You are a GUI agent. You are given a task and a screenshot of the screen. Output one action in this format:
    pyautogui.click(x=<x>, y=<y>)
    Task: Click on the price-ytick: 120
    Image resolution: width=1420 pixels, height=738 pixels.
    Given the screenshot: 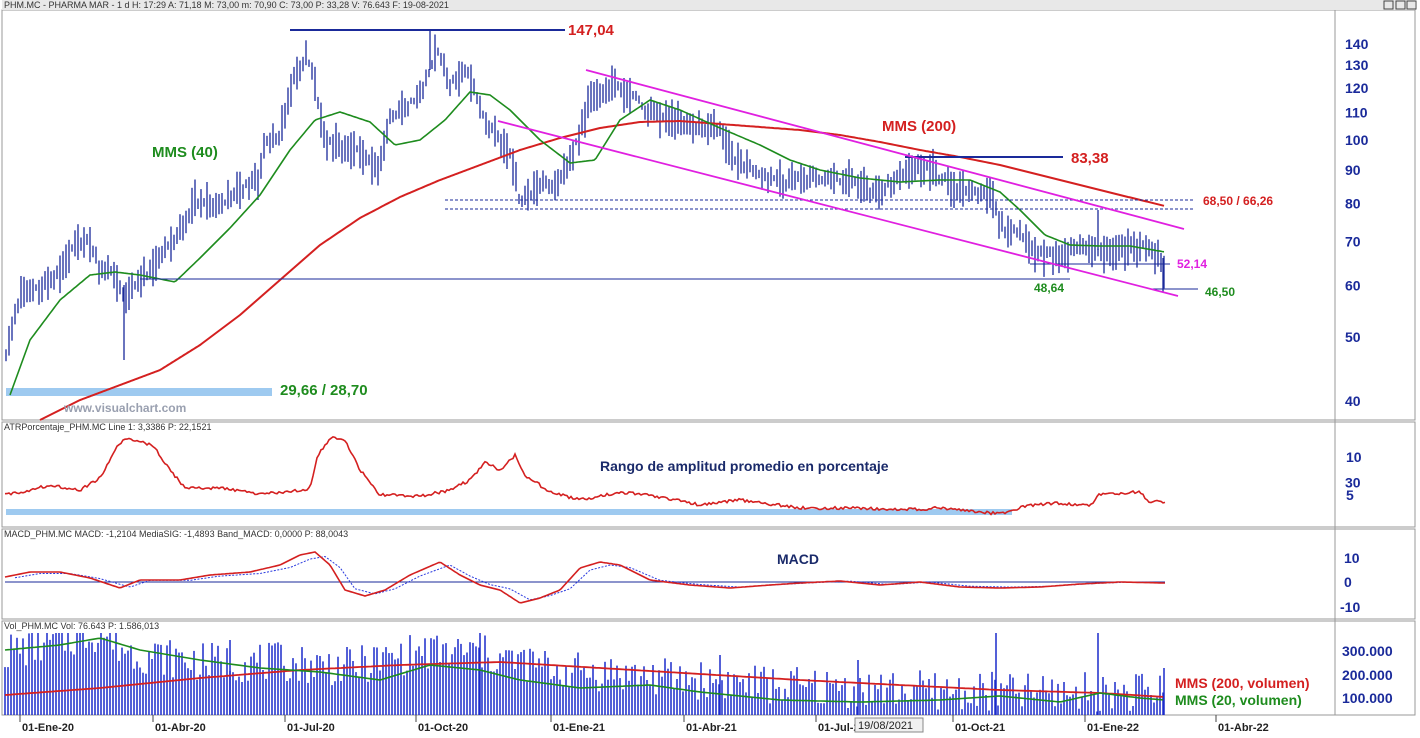 What is the action you would take?
    pyautogui.click(x=1357, y=88)
    